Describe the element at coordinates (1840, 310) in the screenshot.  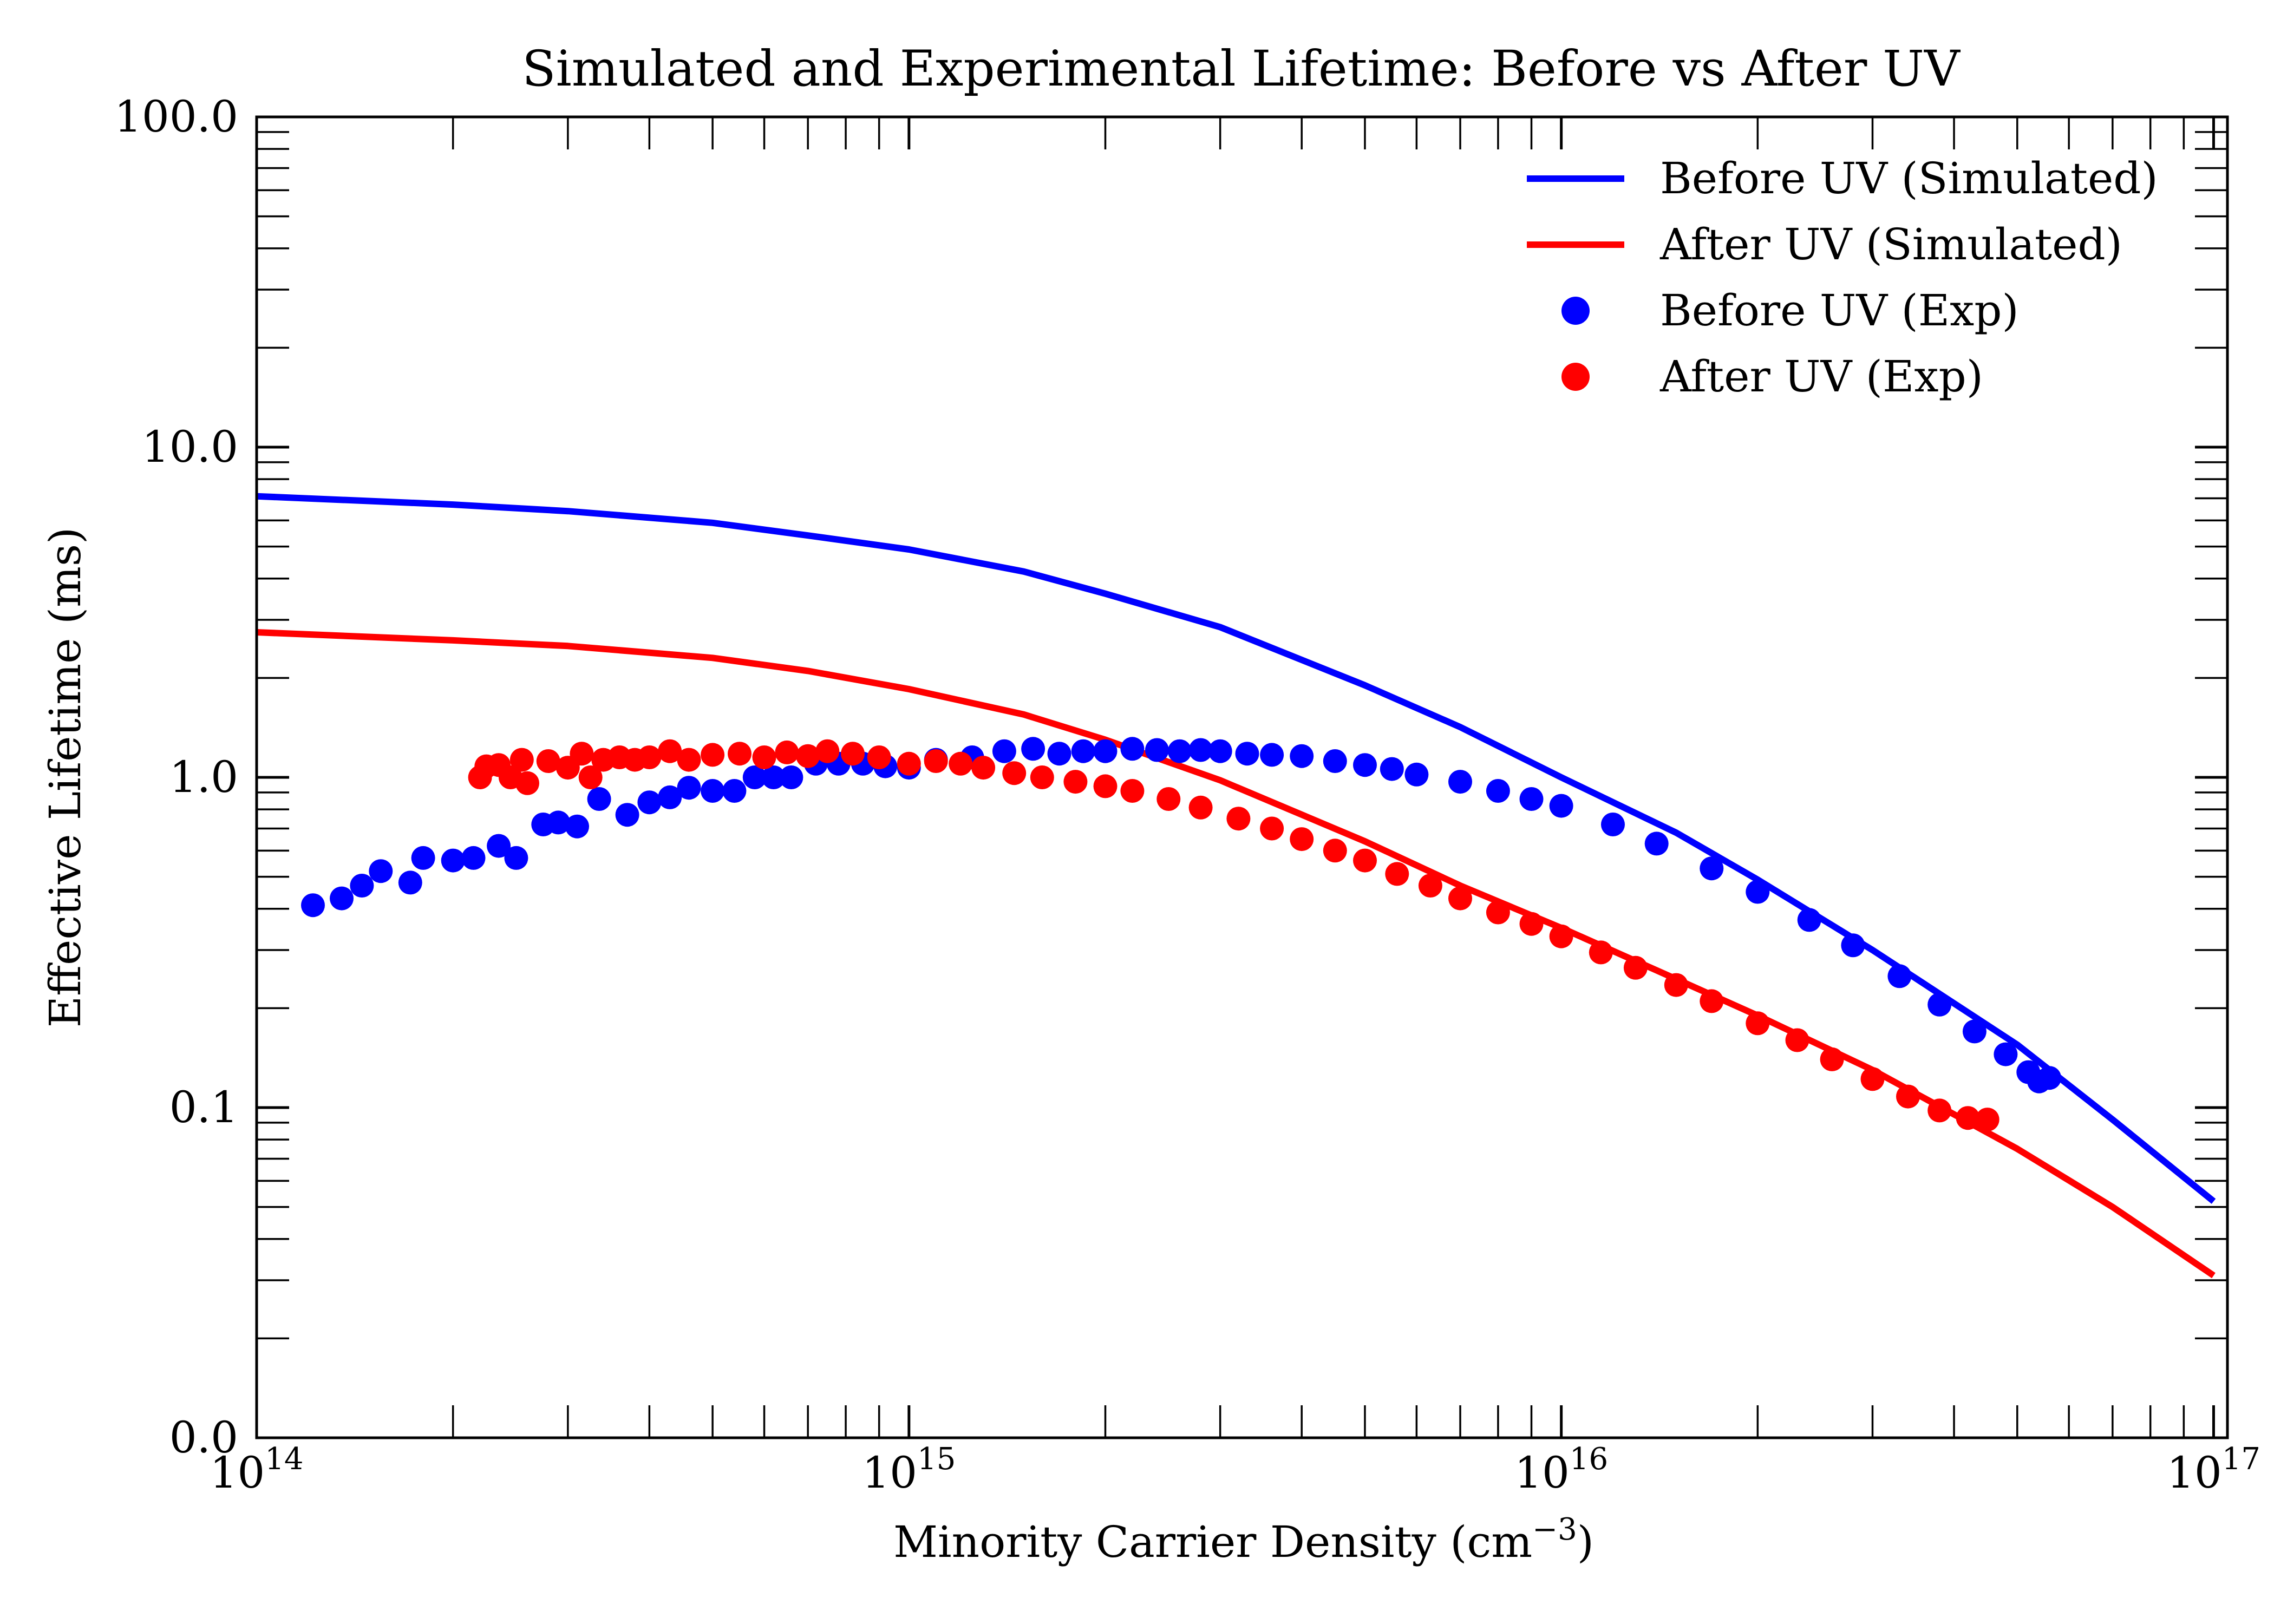
I see `legend-label: Before UV (Exp)` at that location.